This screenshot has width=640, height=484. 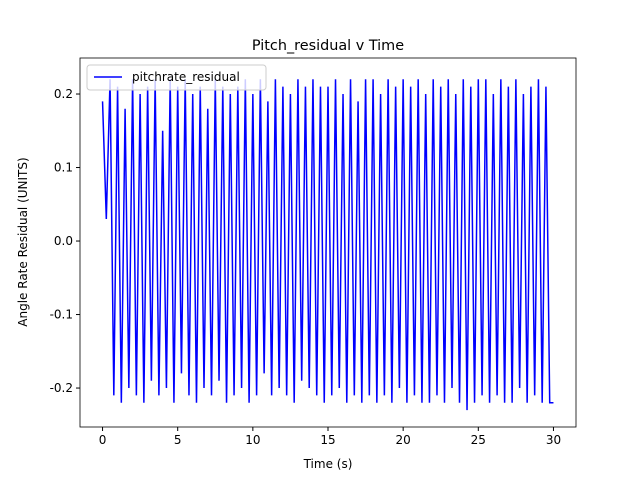 What do you see at coordinates (327, 440) in the screenshot?
I see `x-tick-label: 15` at bounding box center [327, 440].